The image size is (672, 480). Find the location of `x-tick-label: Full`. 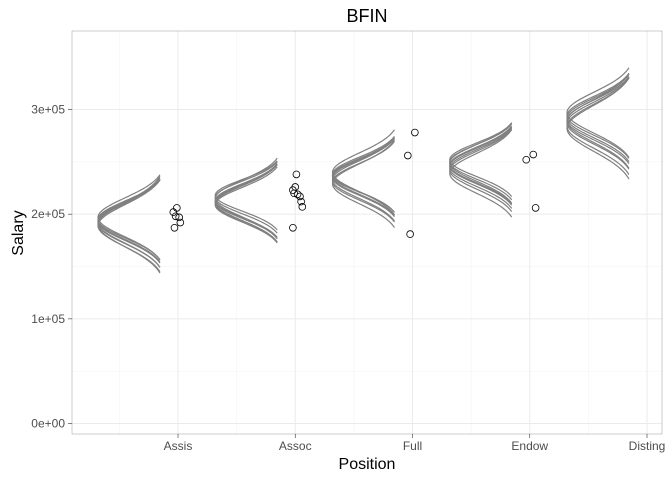

x-tick-label: Full is located at coordinates (412, 446).